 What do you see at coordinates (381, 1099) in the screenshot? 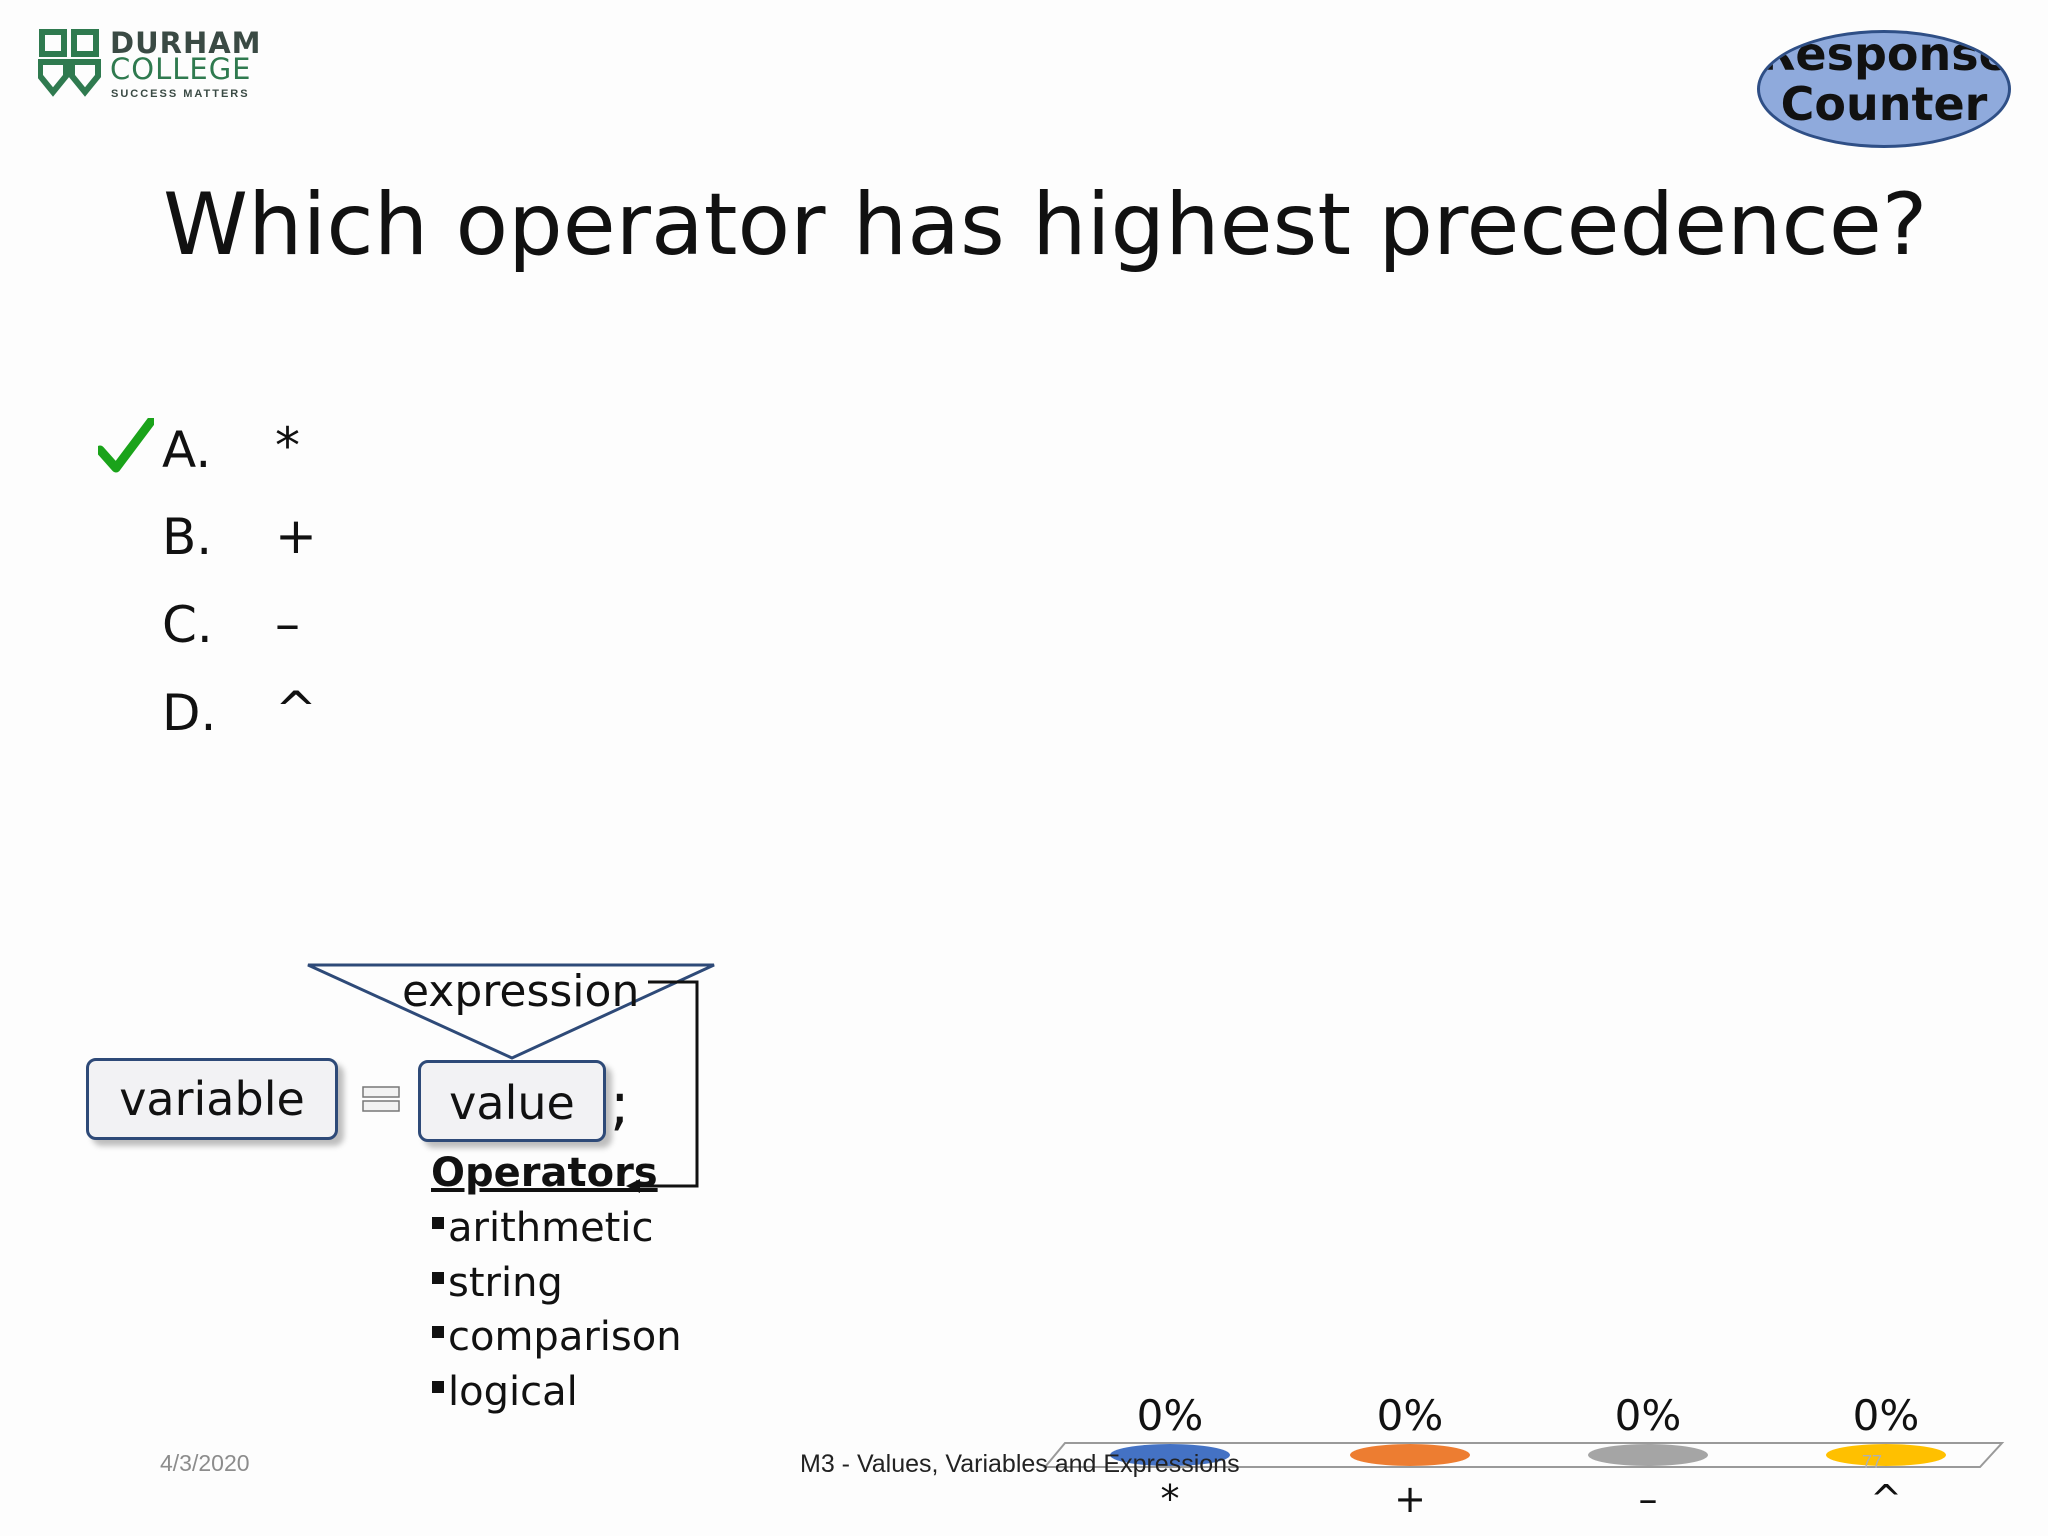
I see `equals-sign-icon` at bounding box center [381, 1099].